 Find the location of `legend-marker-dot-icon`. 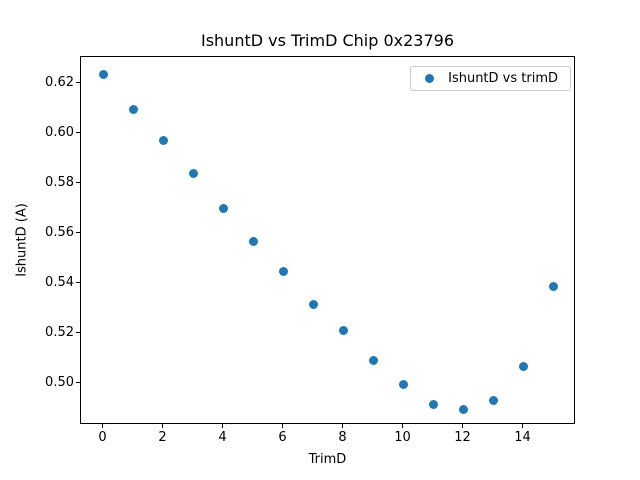

legend-marker-dot-icon is located at coordinates (430, 78).